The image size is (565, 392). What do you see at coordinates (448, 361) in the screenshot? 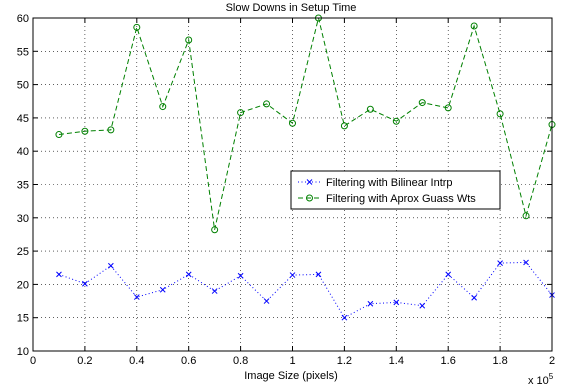
I see `x-tick-label: 1.6` at bounding box center [448, 361].